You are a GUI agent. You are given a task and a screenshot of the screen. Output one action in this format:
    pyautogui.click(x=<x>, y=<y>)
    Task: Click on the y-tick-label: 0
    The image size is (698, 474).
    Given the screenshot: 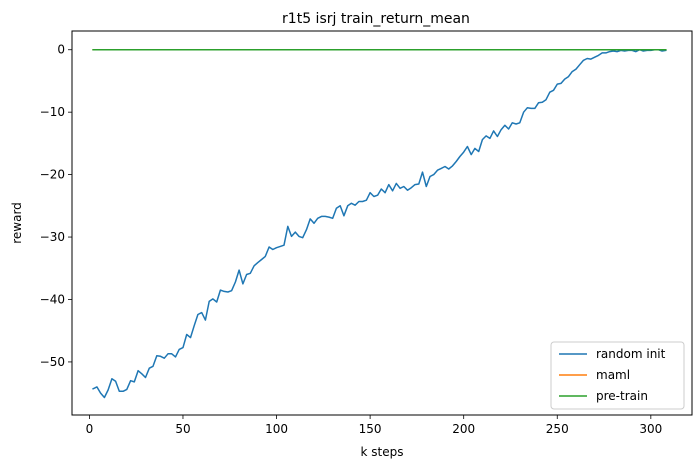 What is the action you would take?
    pyautogui.click(x=61, y=50)
    